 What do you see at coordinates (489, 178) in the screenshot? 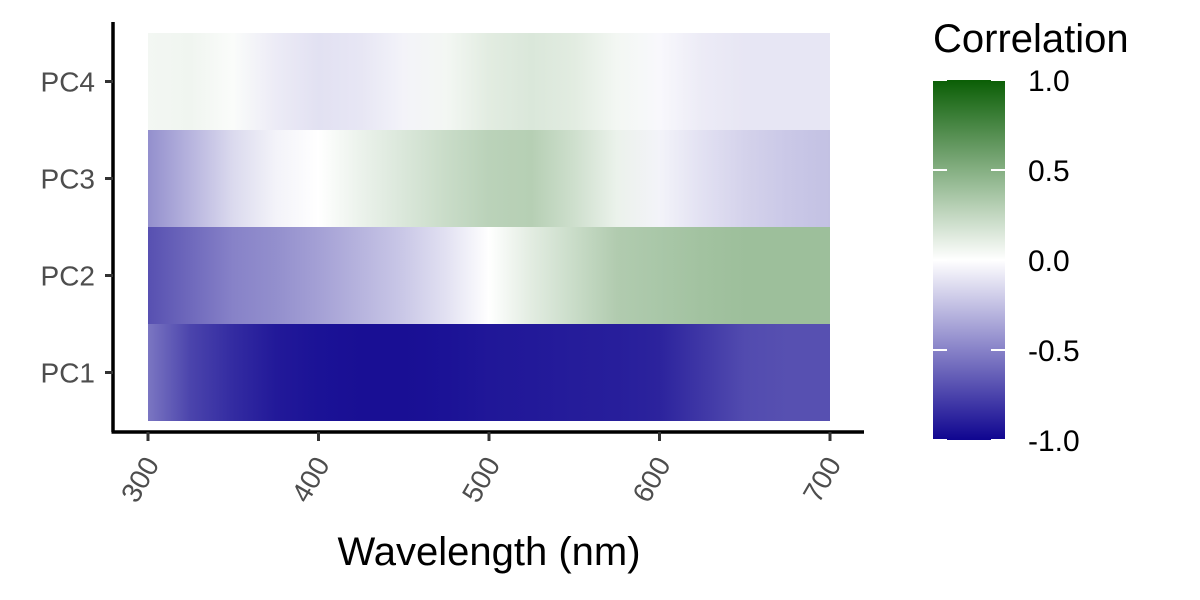
I see `heatmap-row-pc3` at bounding box center [489, 178].